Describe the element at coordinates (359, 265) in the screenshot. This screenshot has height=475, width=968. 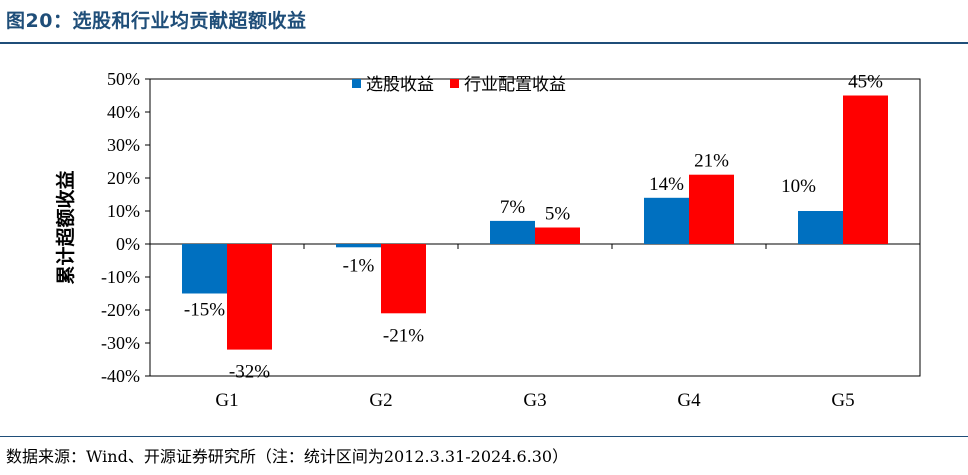
I see `data-label: -1%` at that location.